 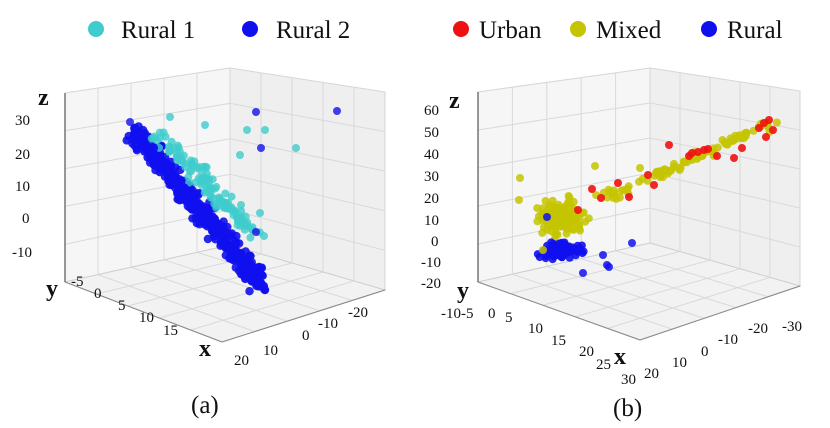 What do you see at coordinates (535, 329) in the screenshot?
I see `x-tick: 10` at bounding box center [535, 329].